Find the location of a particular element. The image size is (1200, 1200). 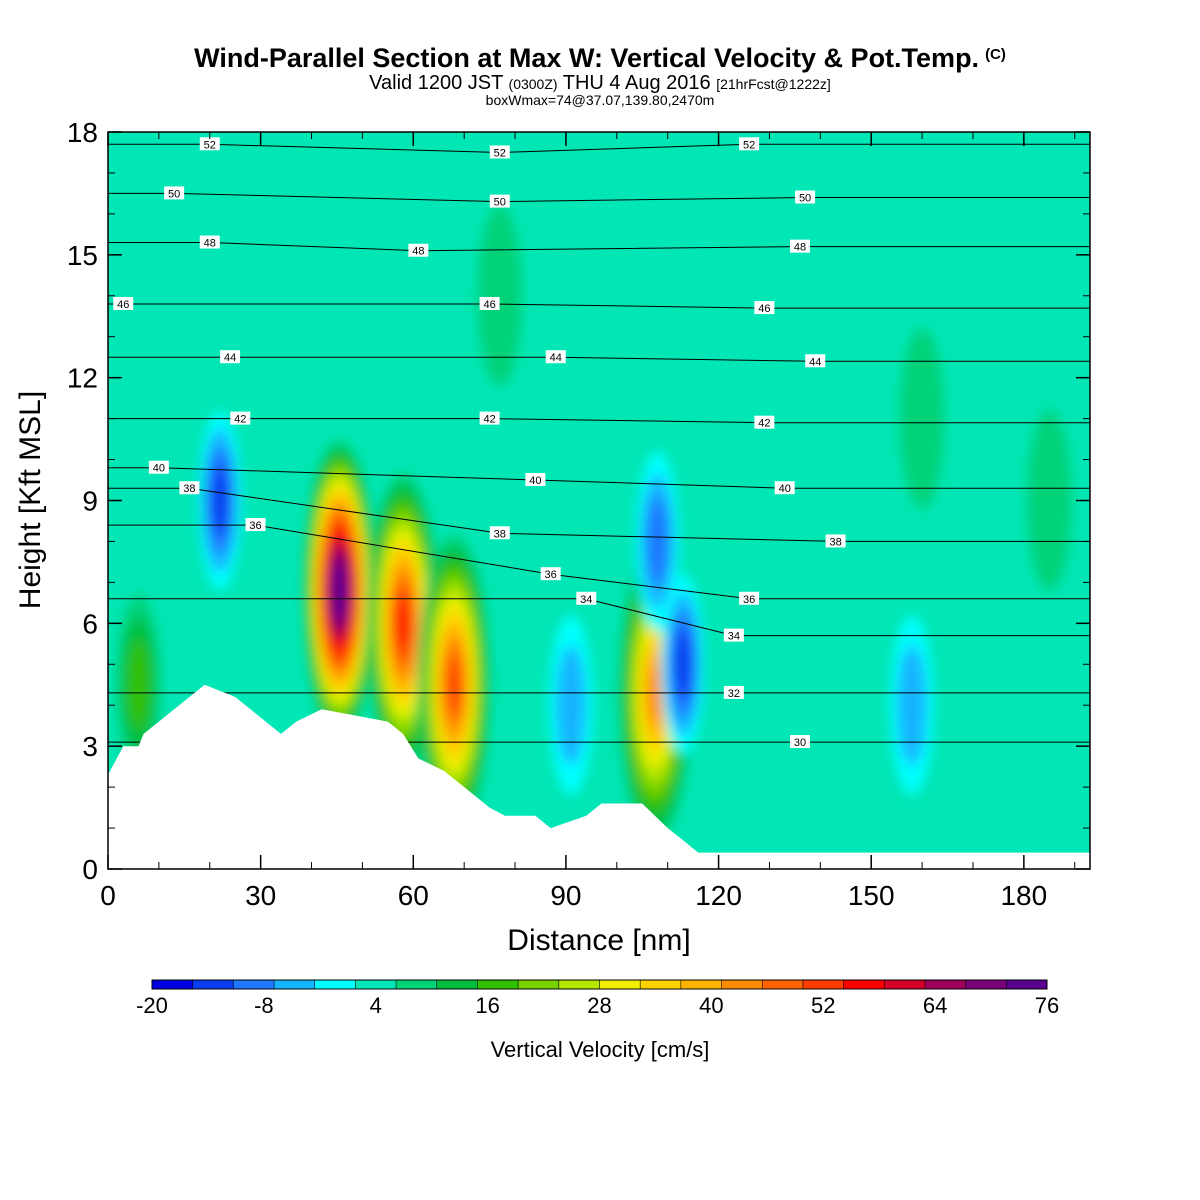

y-tick-label: 15 is located at coordinates (82, 255).